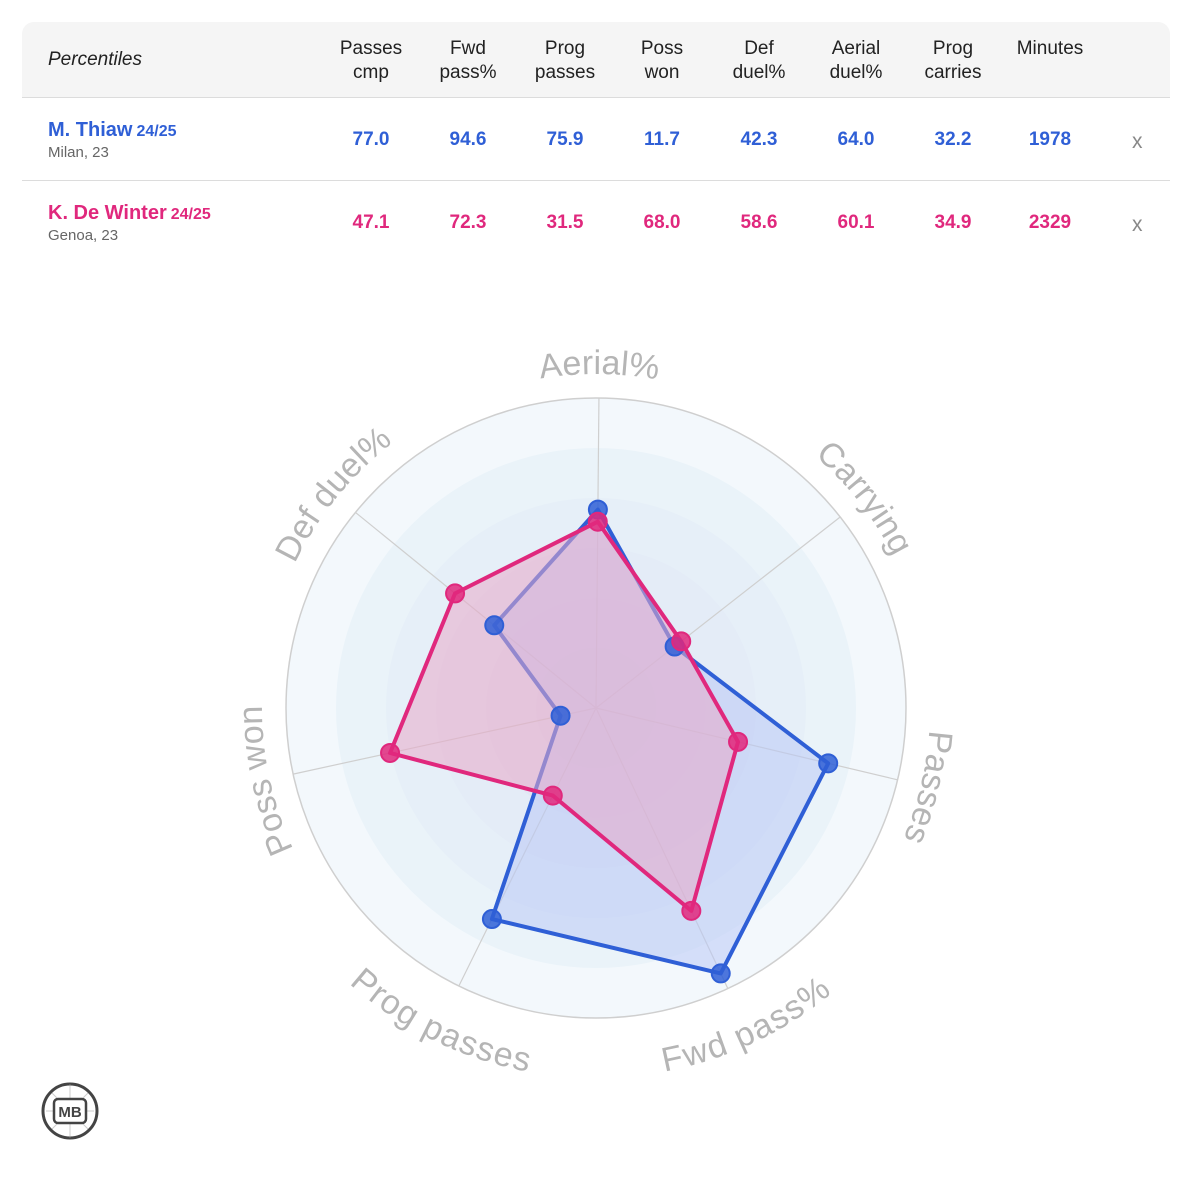 Image resolution: width=1192 pixels, height=1200 pixels. What do you see at coordinates (856, 139) in the screenshot?
I see `stat-value: 64.0` at bounding box center [856, 139].